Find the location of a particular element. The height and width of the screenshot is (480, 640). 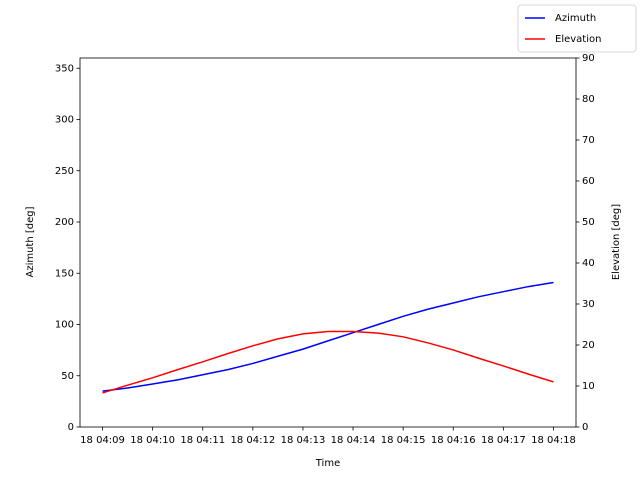

y2-tick-label: 50 is located at coordinates (588, 222).